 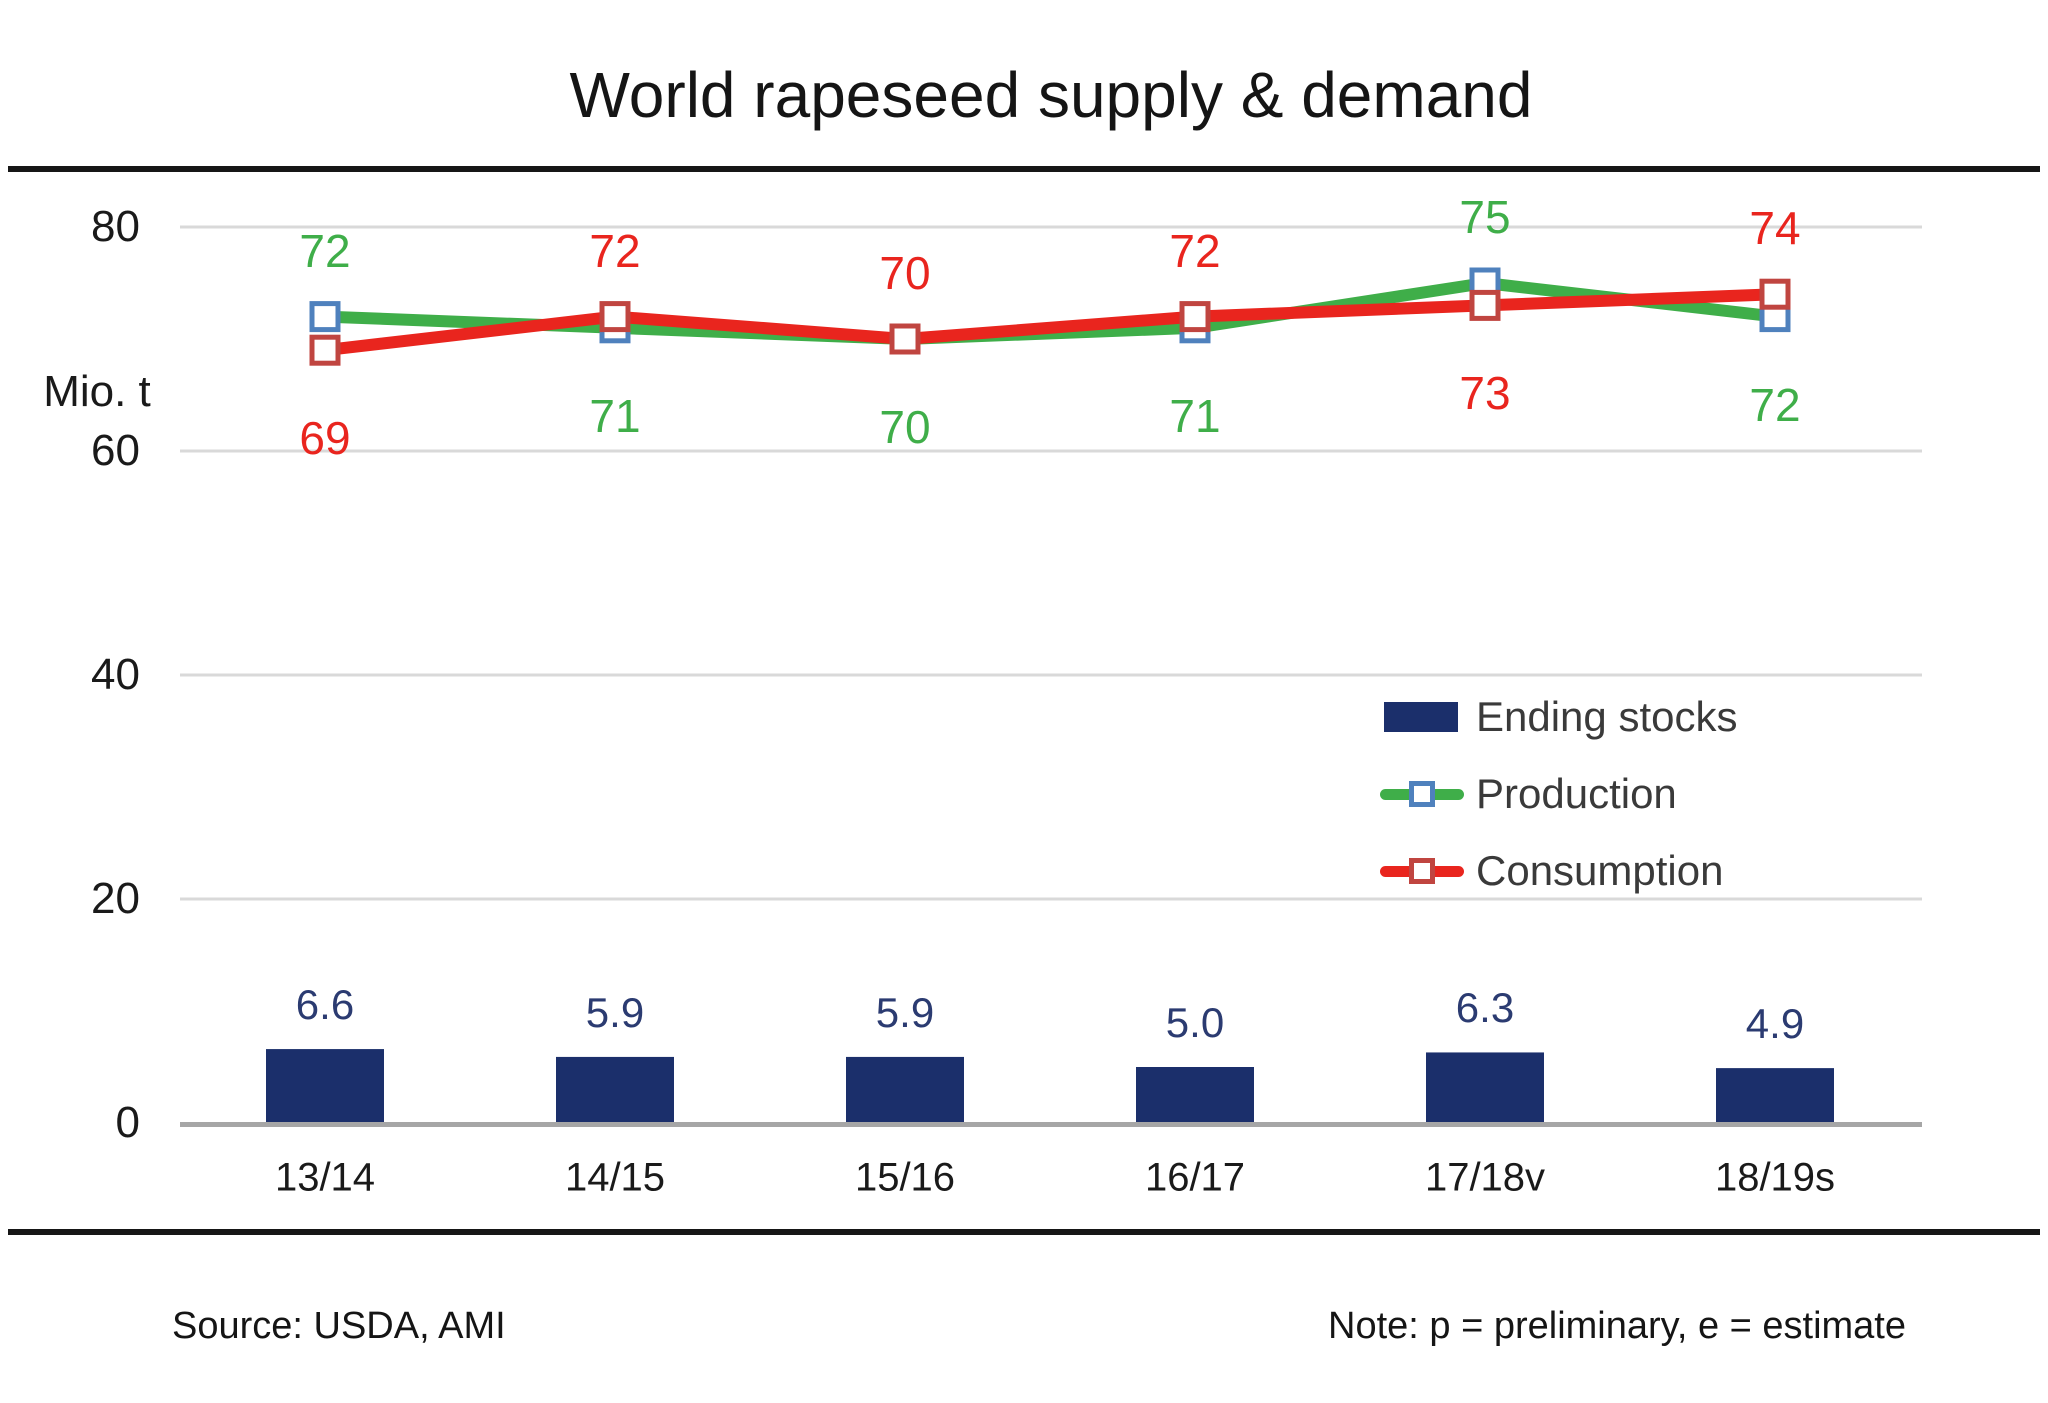 I want to click on ending-stocks-value-label: 5.0, so click(x=1195, y=1022).